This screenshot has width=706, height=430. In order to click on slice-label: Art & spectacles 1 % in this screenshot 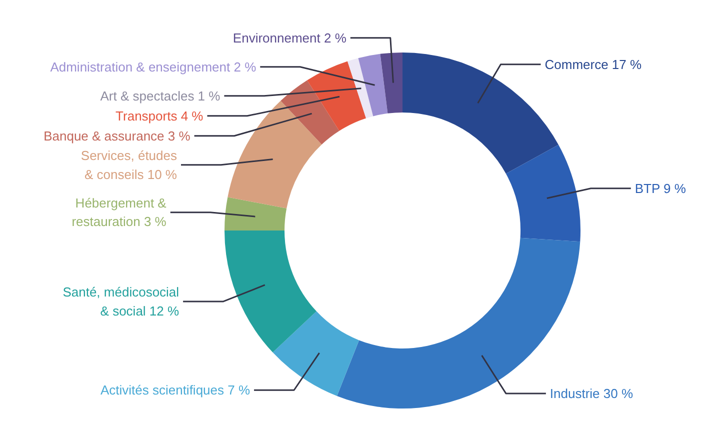, I will do `click(160, 96)`.